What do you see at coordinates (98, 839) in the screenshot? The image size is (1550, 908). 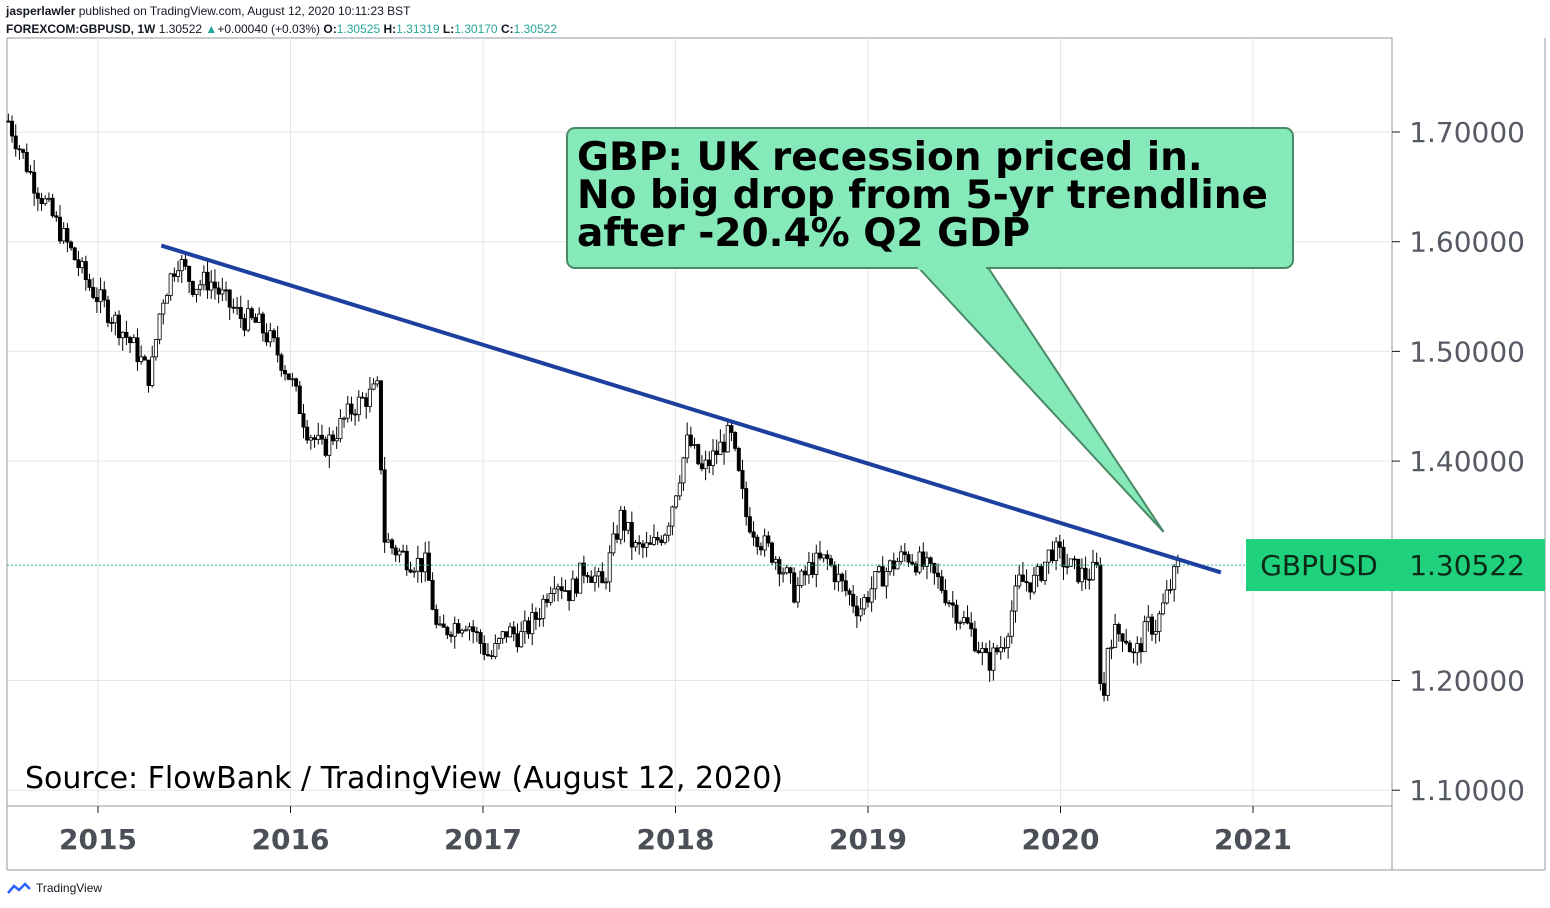 I see `x-tick-label: 2015` at bounding box center [98, 839].